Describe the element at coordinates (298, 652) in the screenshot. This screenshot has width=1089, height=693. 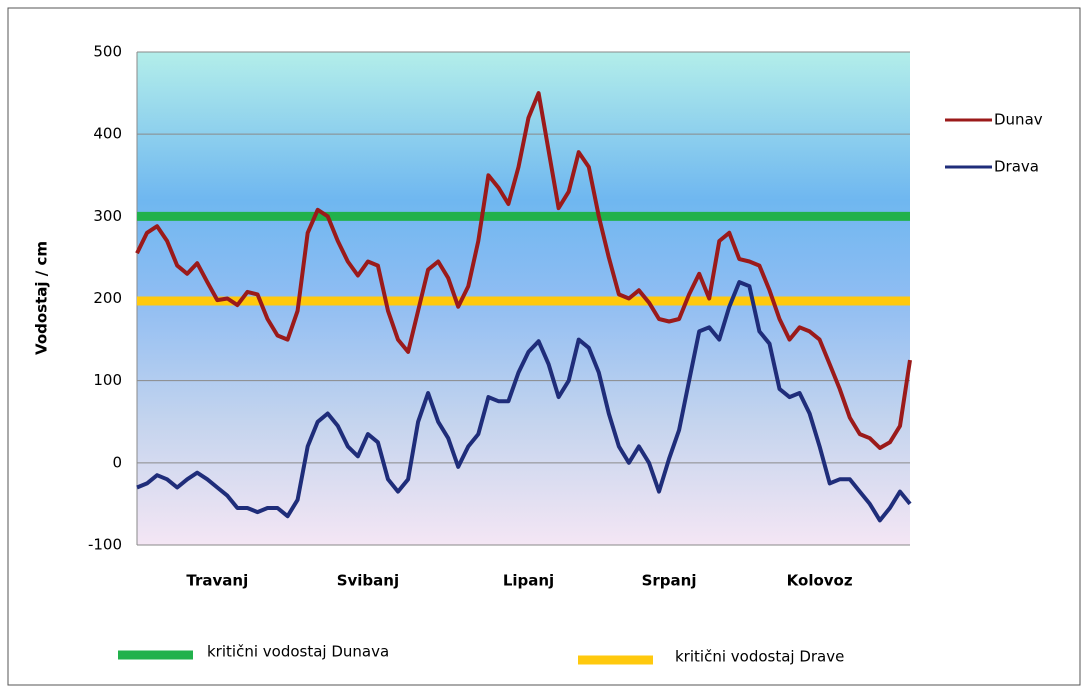
I see `legend-label: kritični vodostaj Dunava` at that location.